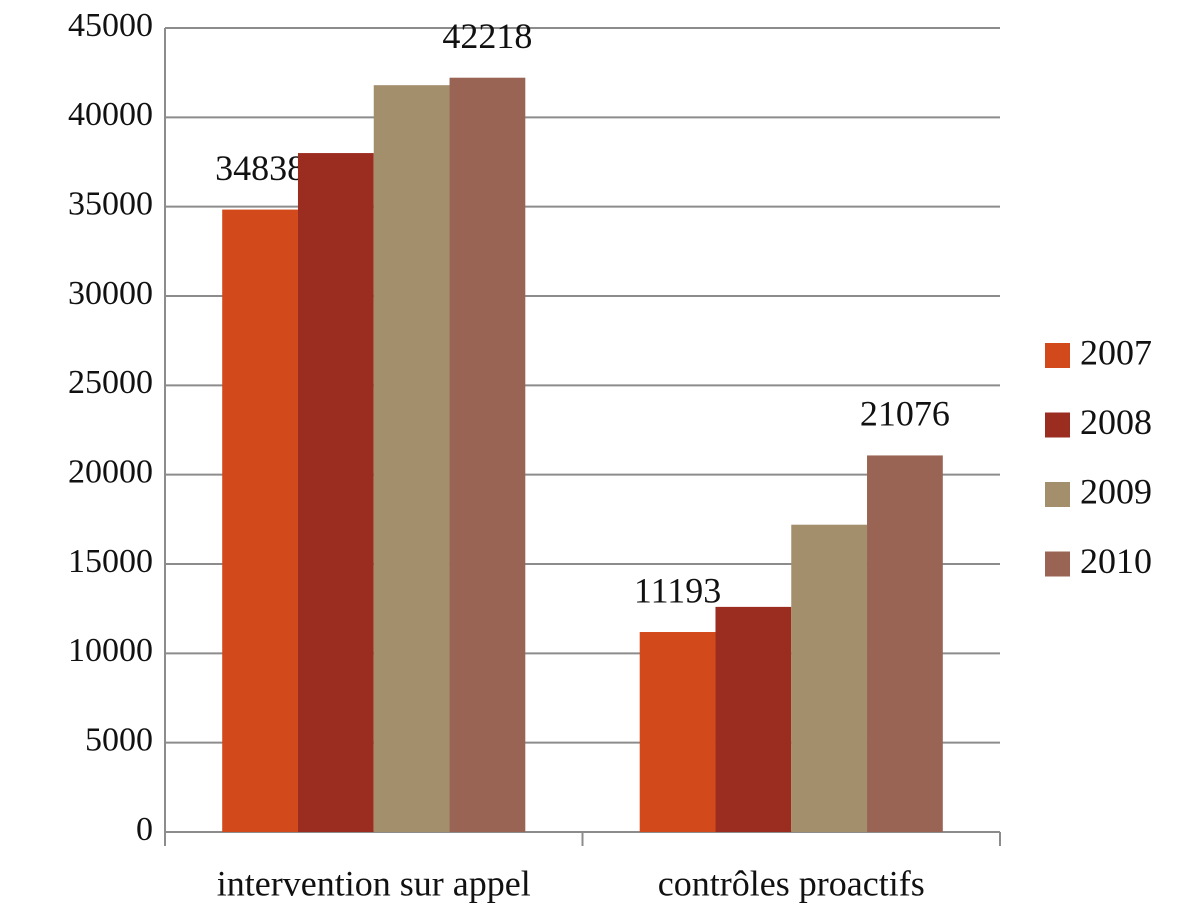  I want to click on y-tick-label: 10000, so click(110, 650).